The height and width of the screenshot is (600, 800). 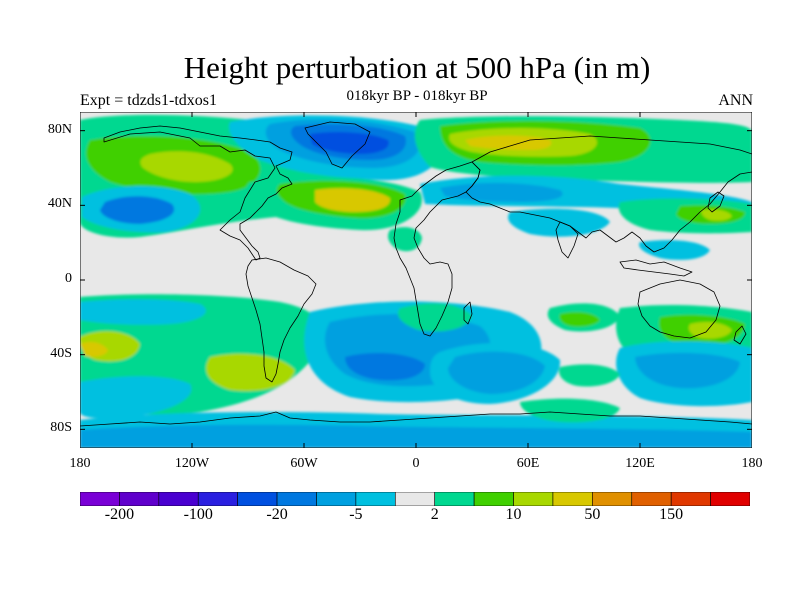 What do you see at coordinates (468, 313) in the screenshot?
I see `coast-madagascar` at bounding box center [468, 313].